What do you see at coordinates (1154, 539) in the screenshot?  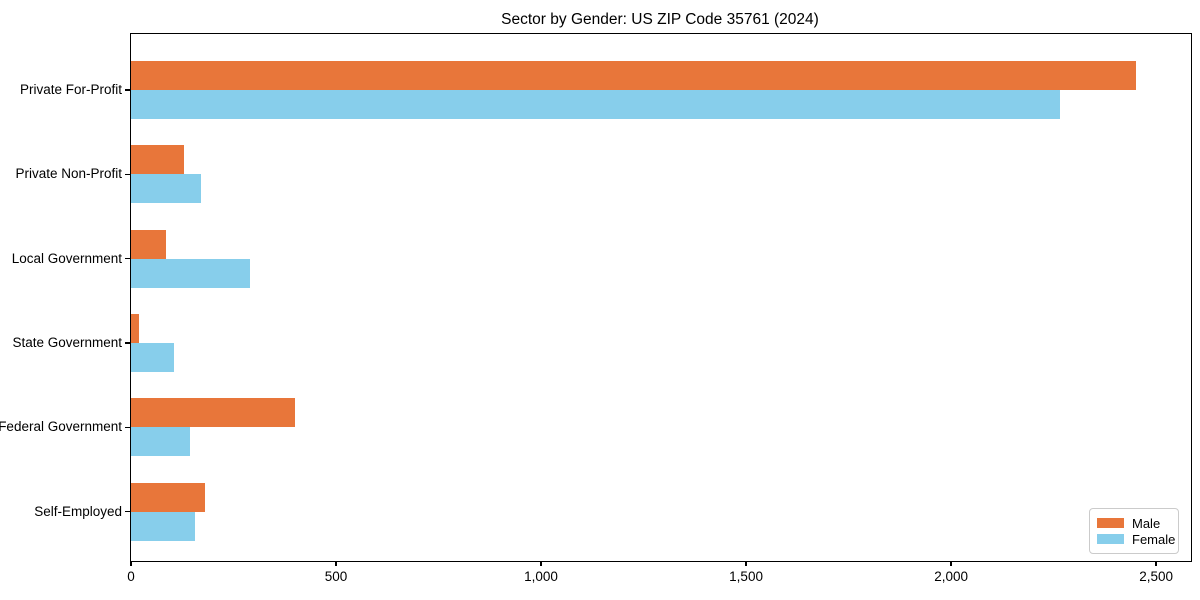 I see `legend-label-female: Female` at bounding box center [1154, 539].